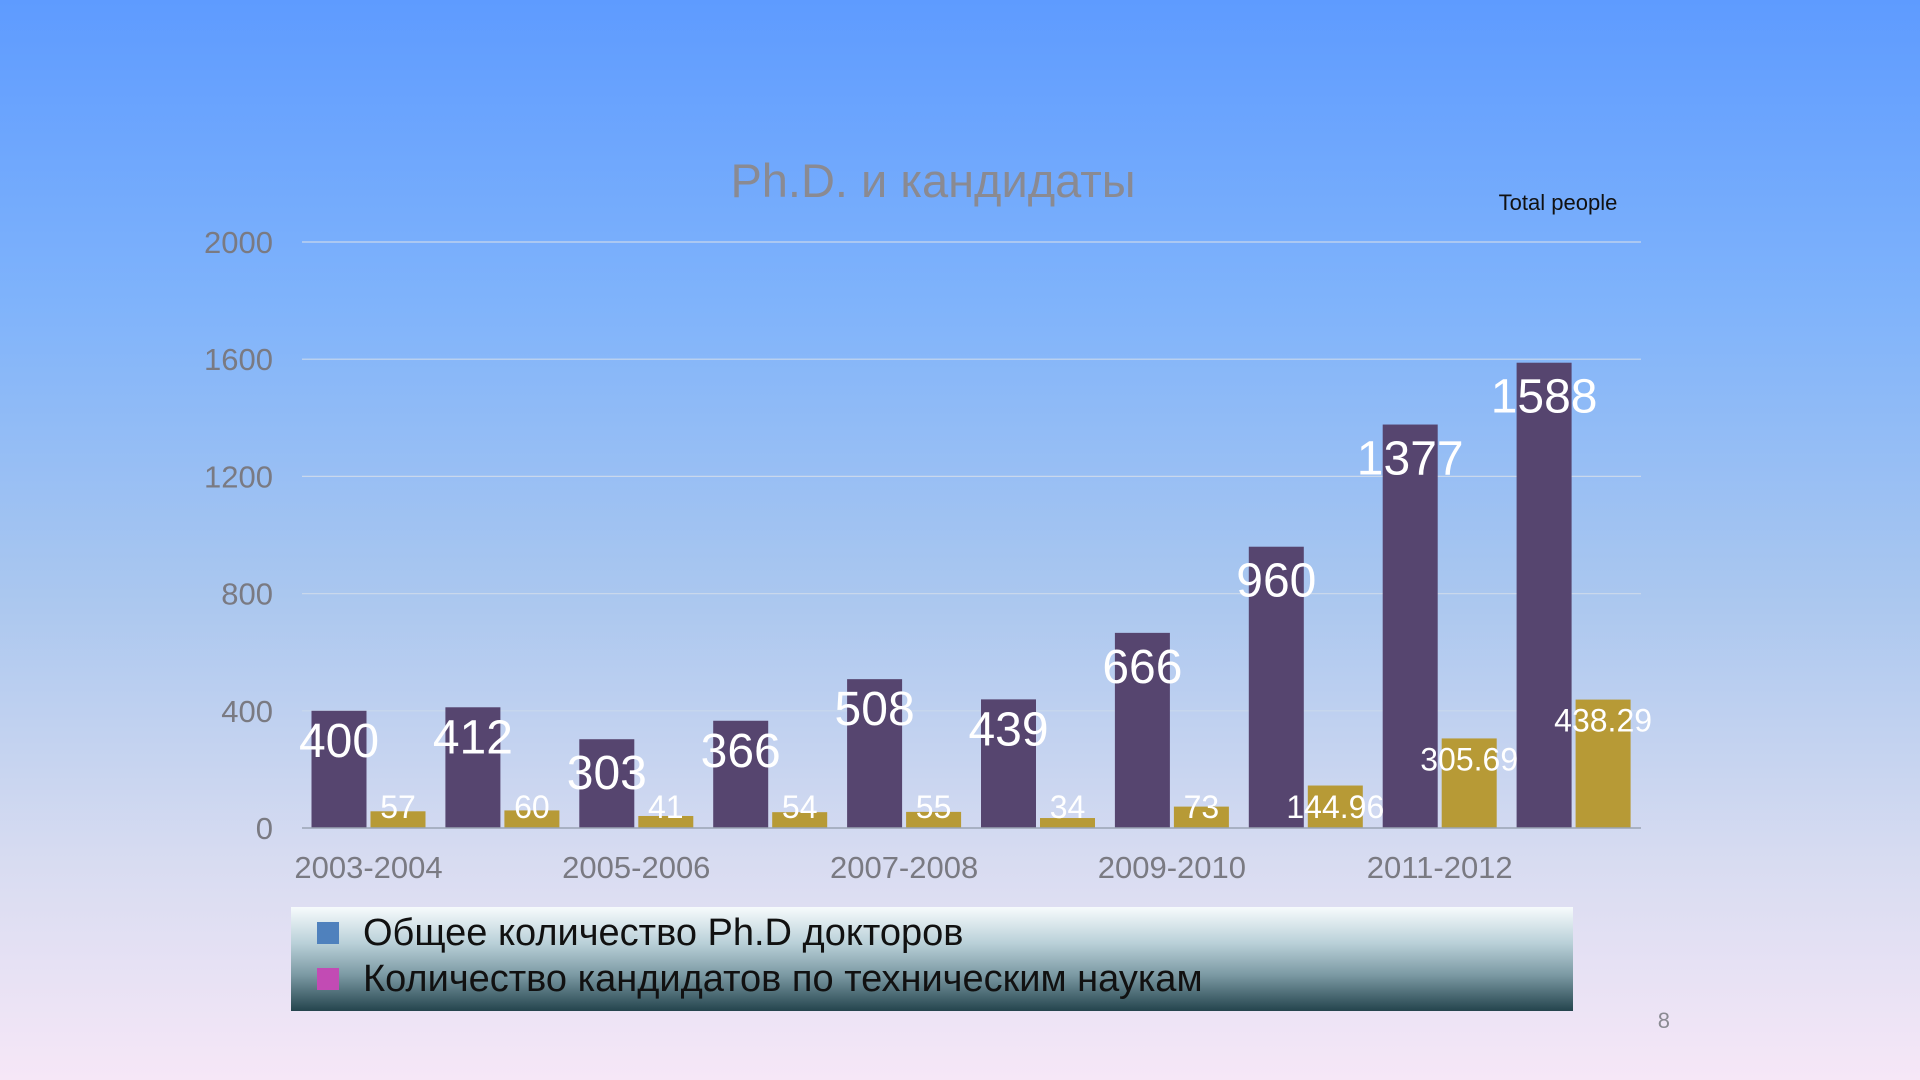 Image resolution: width=1920 pixels, height=1080 pixels. I want to click on data-label-total: 1588, so click(1544, 397).